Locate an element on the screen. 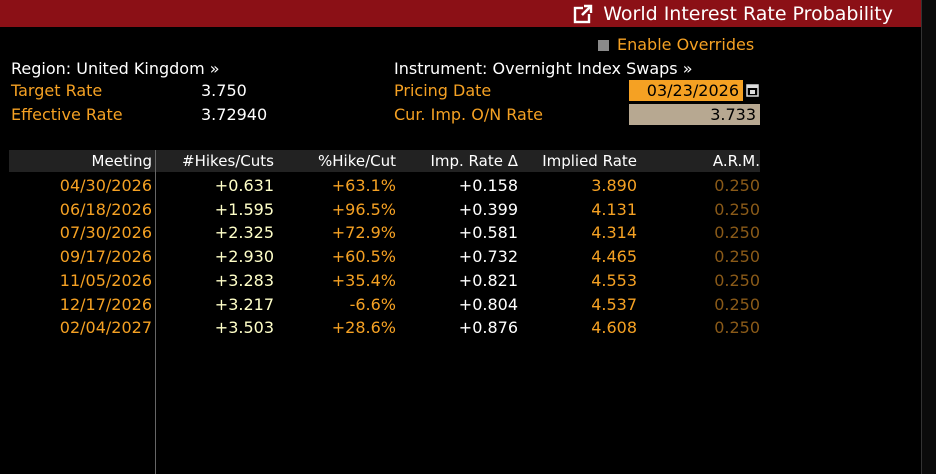  effective-rate-value: 3.72940 is located at coordinates (234, 114).